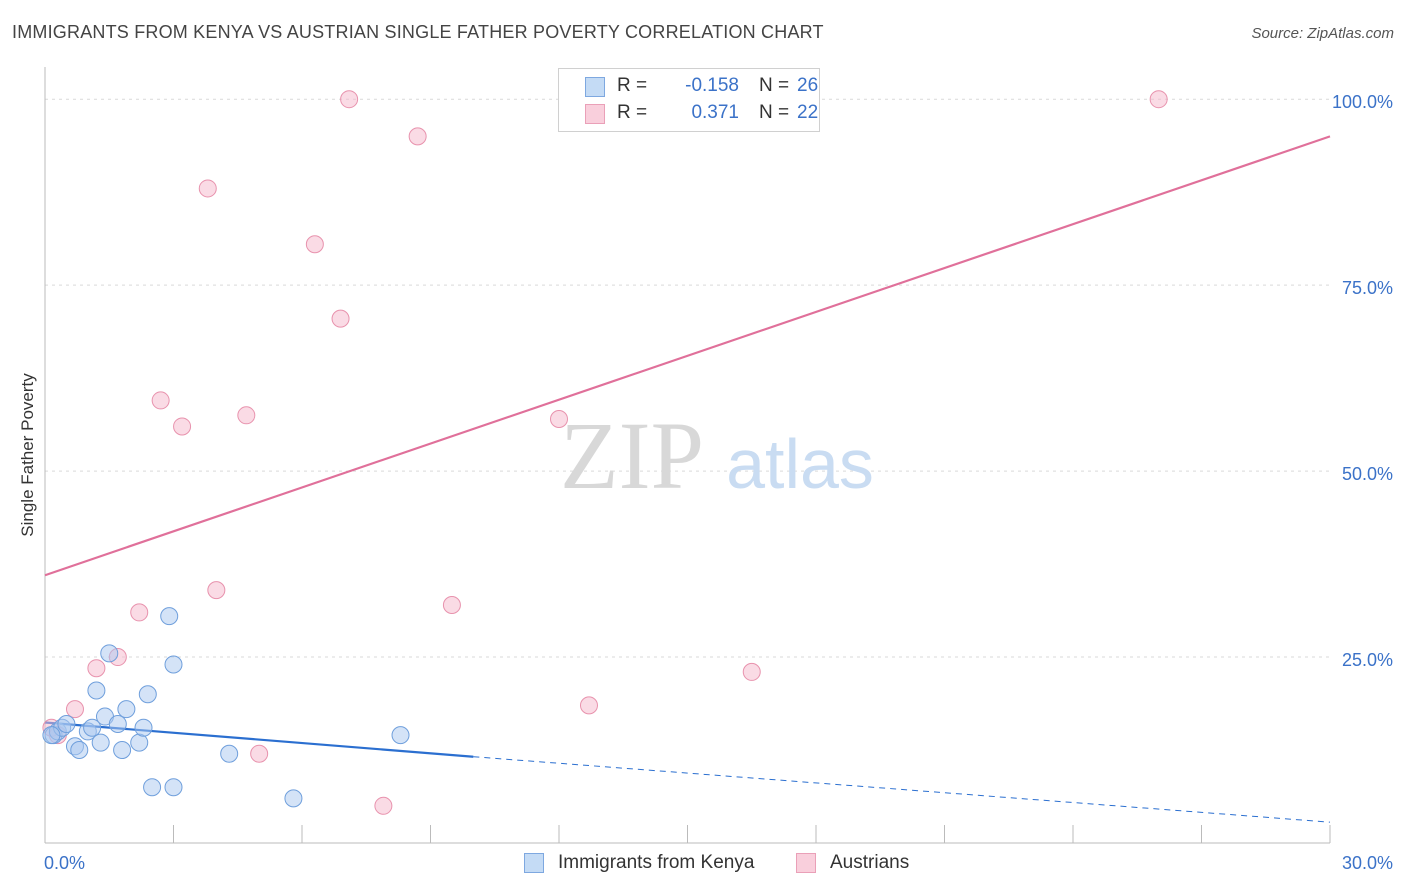 Image resolution: width=1406 pixels, height=892 pixels. What do you see at coordinates (656, 862) in the screenshot?
I see `legend-label-kenya: Immigrants from Kenya` at bounding box center [656, 862].